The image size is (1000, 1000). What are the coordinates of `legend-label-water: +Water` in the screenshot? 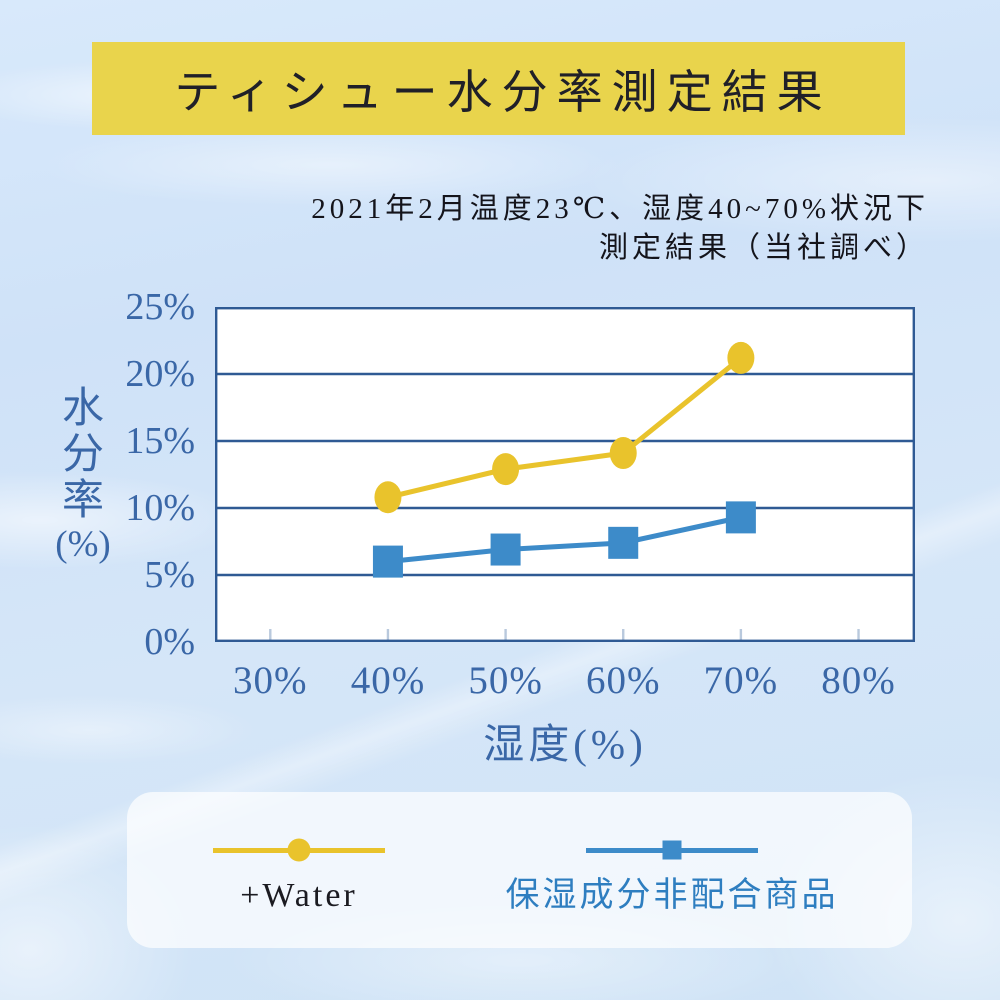 It's located at (299, 895).